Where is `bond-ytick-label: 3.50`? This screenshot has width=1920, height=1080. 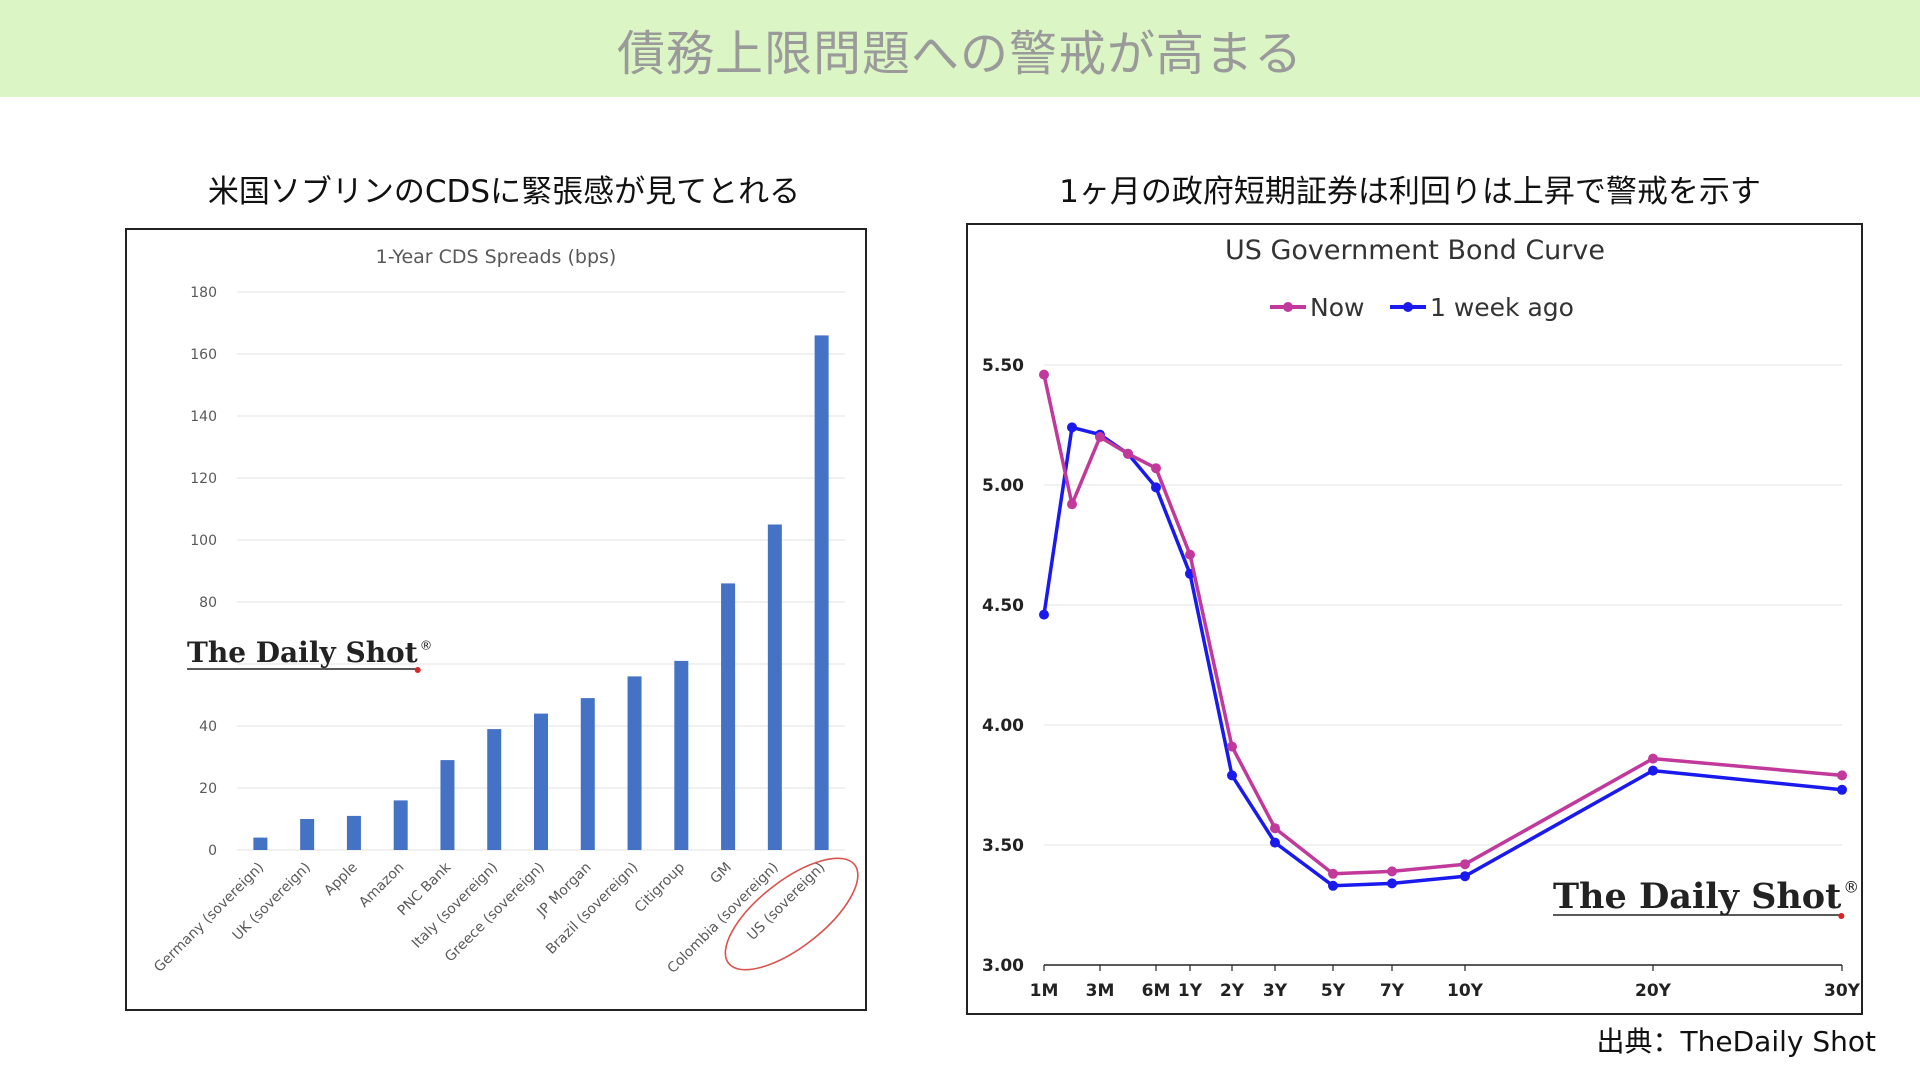 bond-ytick-label: 3.50 is located at coordinates (1003, 846).